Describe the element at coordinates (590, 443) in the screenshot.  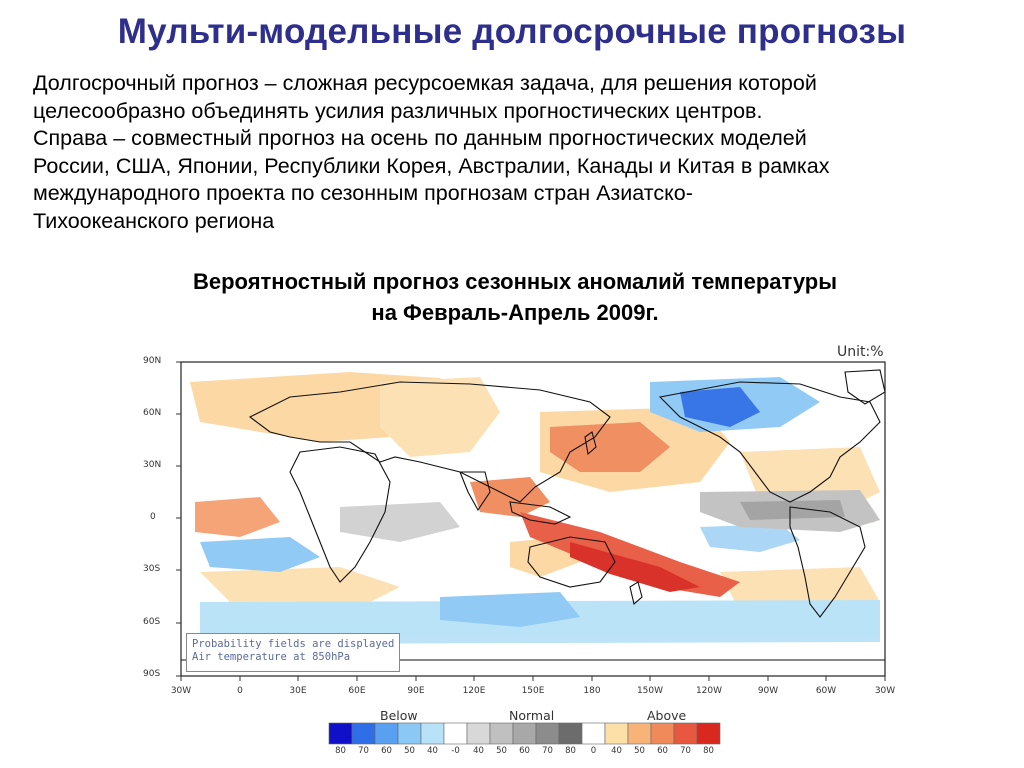
I see `japan-outline` at that location.